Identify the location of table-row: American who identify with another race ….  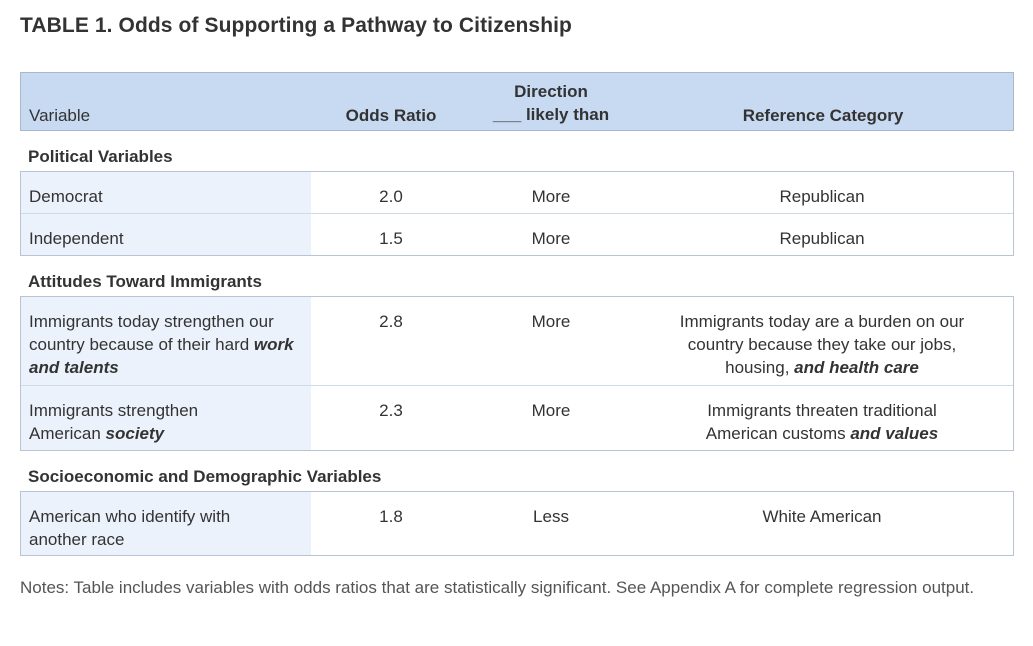
(517, 523).